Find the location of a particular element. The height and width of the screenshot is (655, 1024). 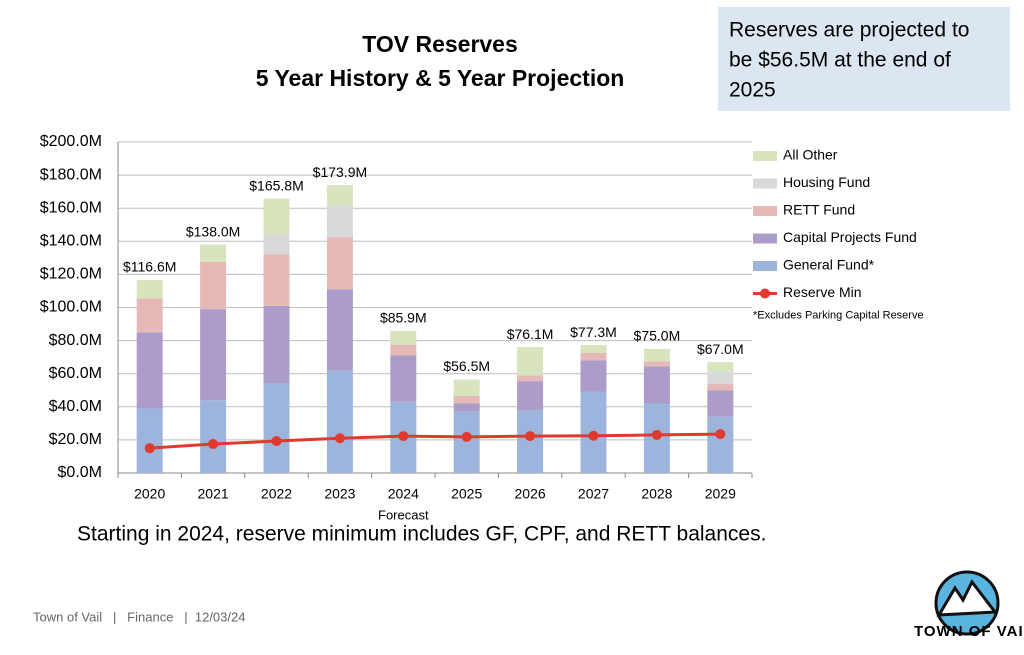

total-label: $56.5M is located at coordinates (466, 366).